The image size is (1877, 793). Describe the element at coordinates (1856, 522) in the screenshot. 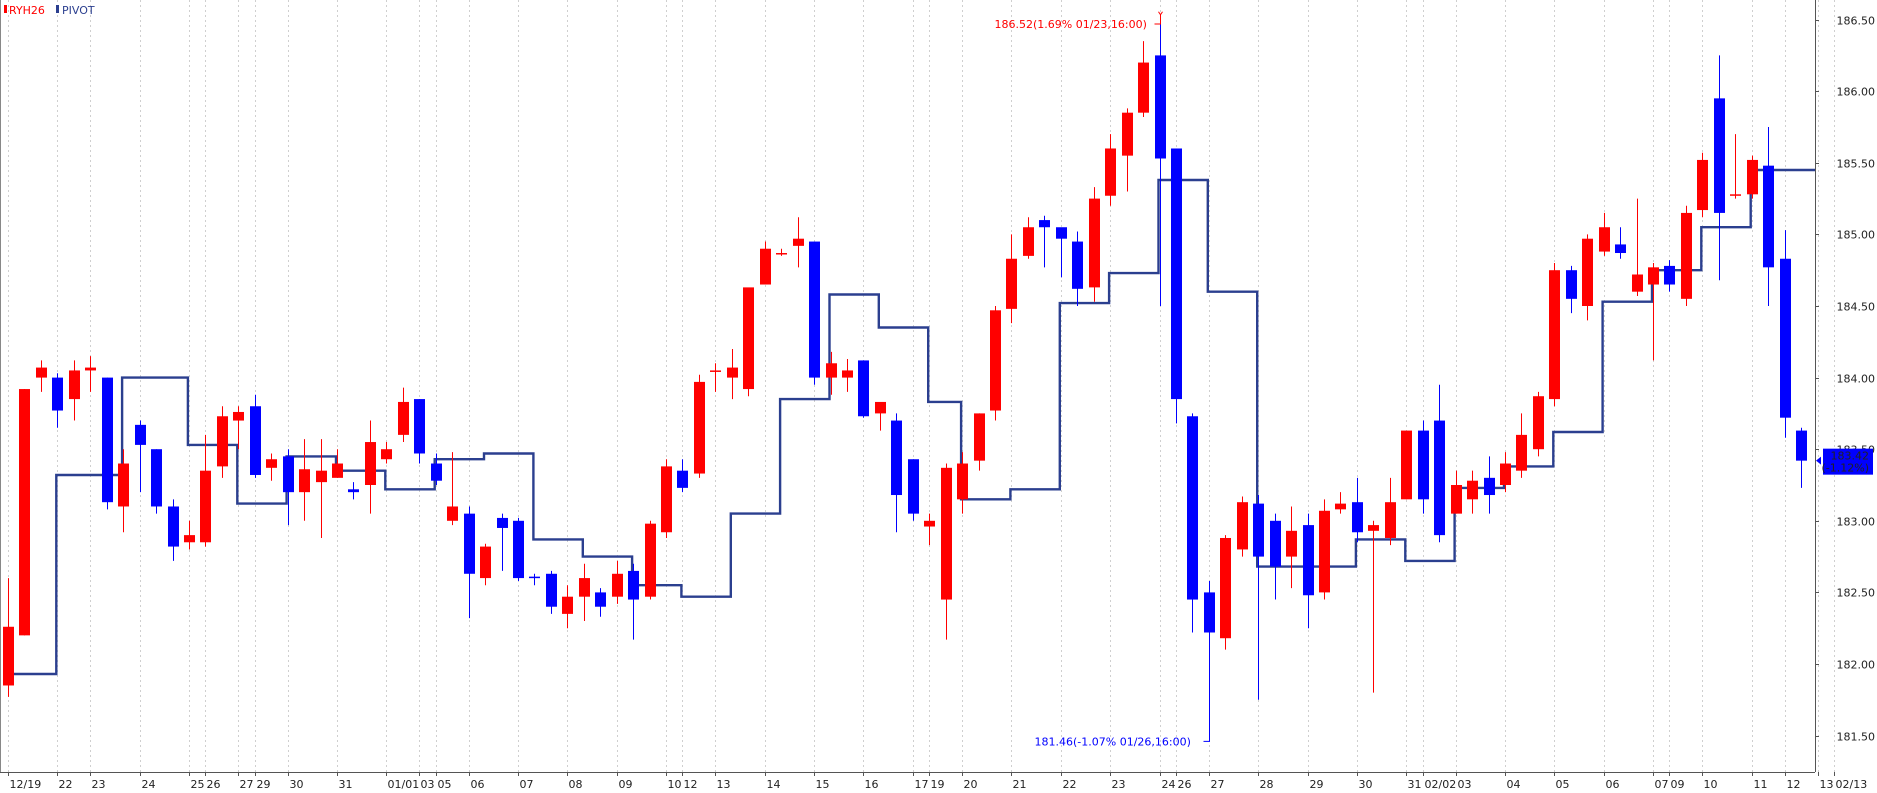

I see `y-tick-label: 183.00` at that location.